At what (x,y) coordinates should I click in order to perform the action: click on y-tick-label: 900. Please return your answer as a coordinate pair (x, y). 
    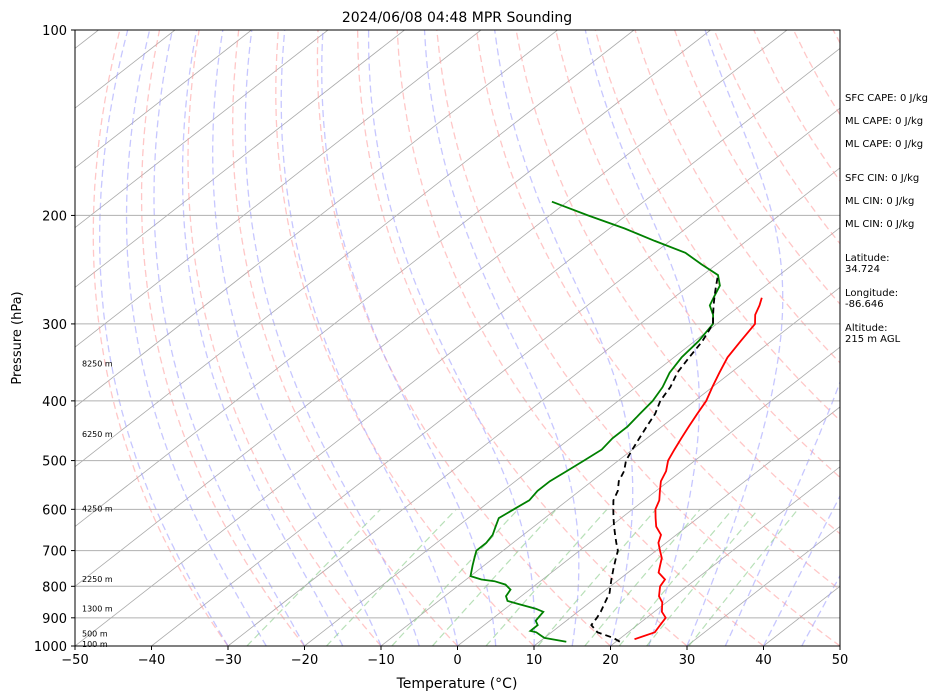
    Looking at the image, I should click on (54, 619).